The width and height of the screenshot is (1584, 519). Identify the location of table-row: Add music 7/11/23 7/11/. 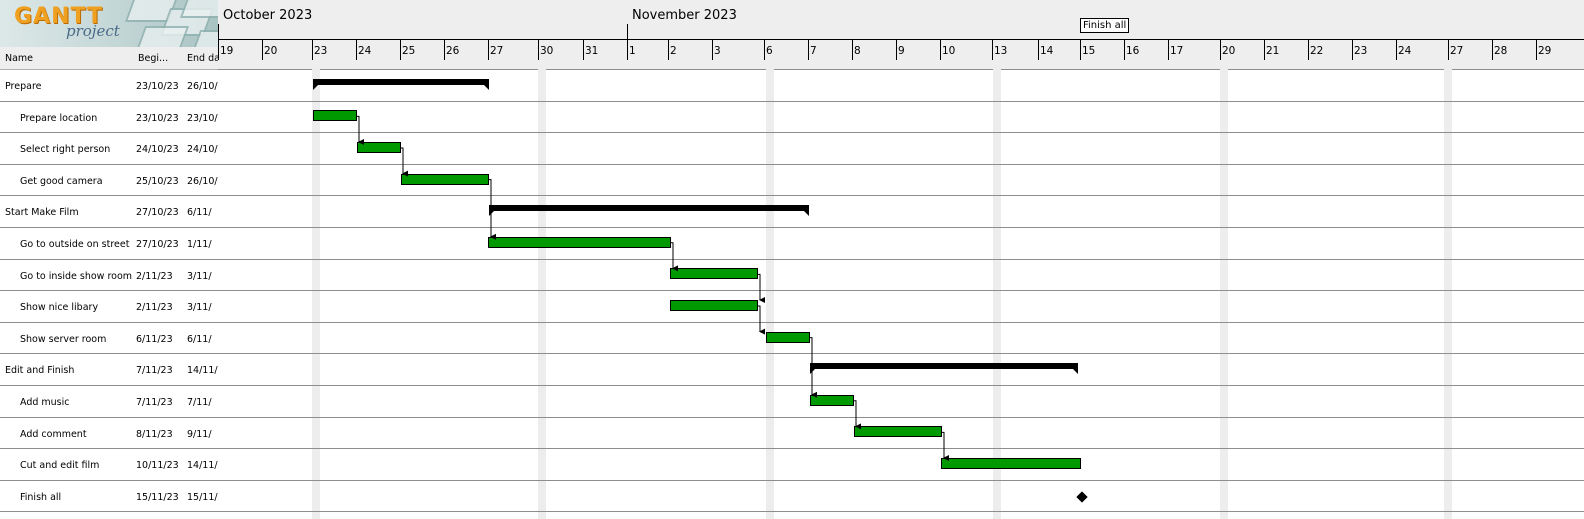
(109, 402).